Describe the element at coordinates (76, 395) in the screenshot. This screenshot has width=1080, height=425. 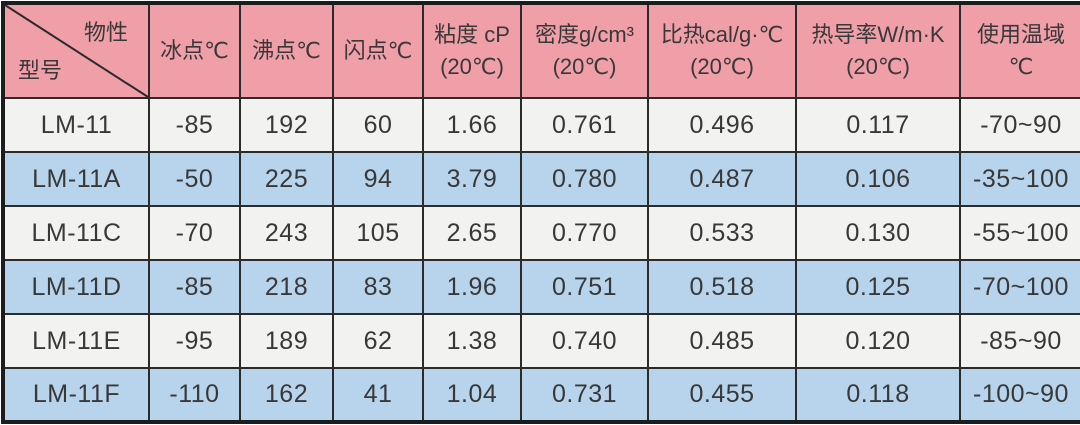
I see `model-cell: LM-11F` at that location.